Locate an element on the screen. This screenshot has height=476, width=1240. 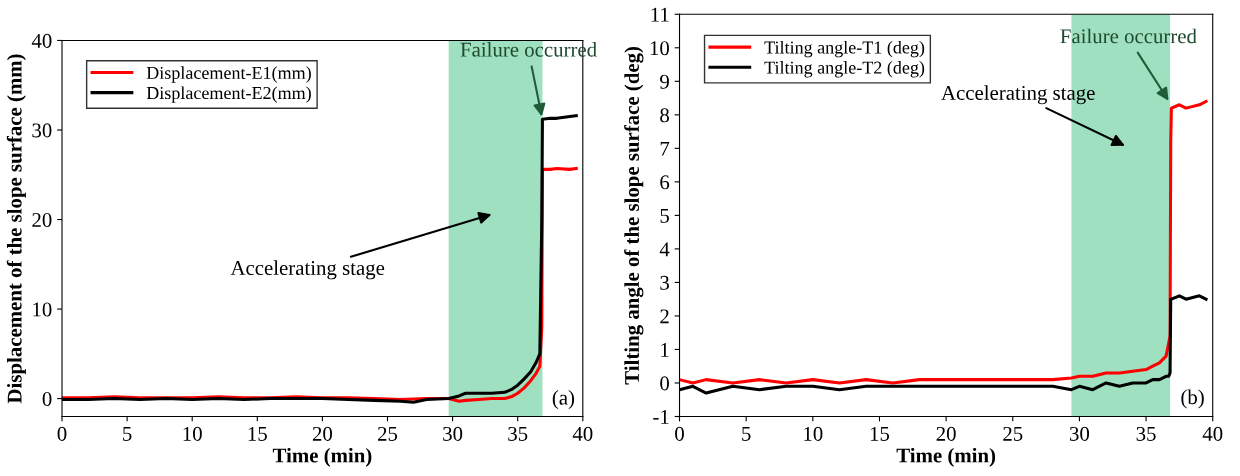
legend-label: Tilting angle-T2 (deg) is located at coordinates (844, 69).